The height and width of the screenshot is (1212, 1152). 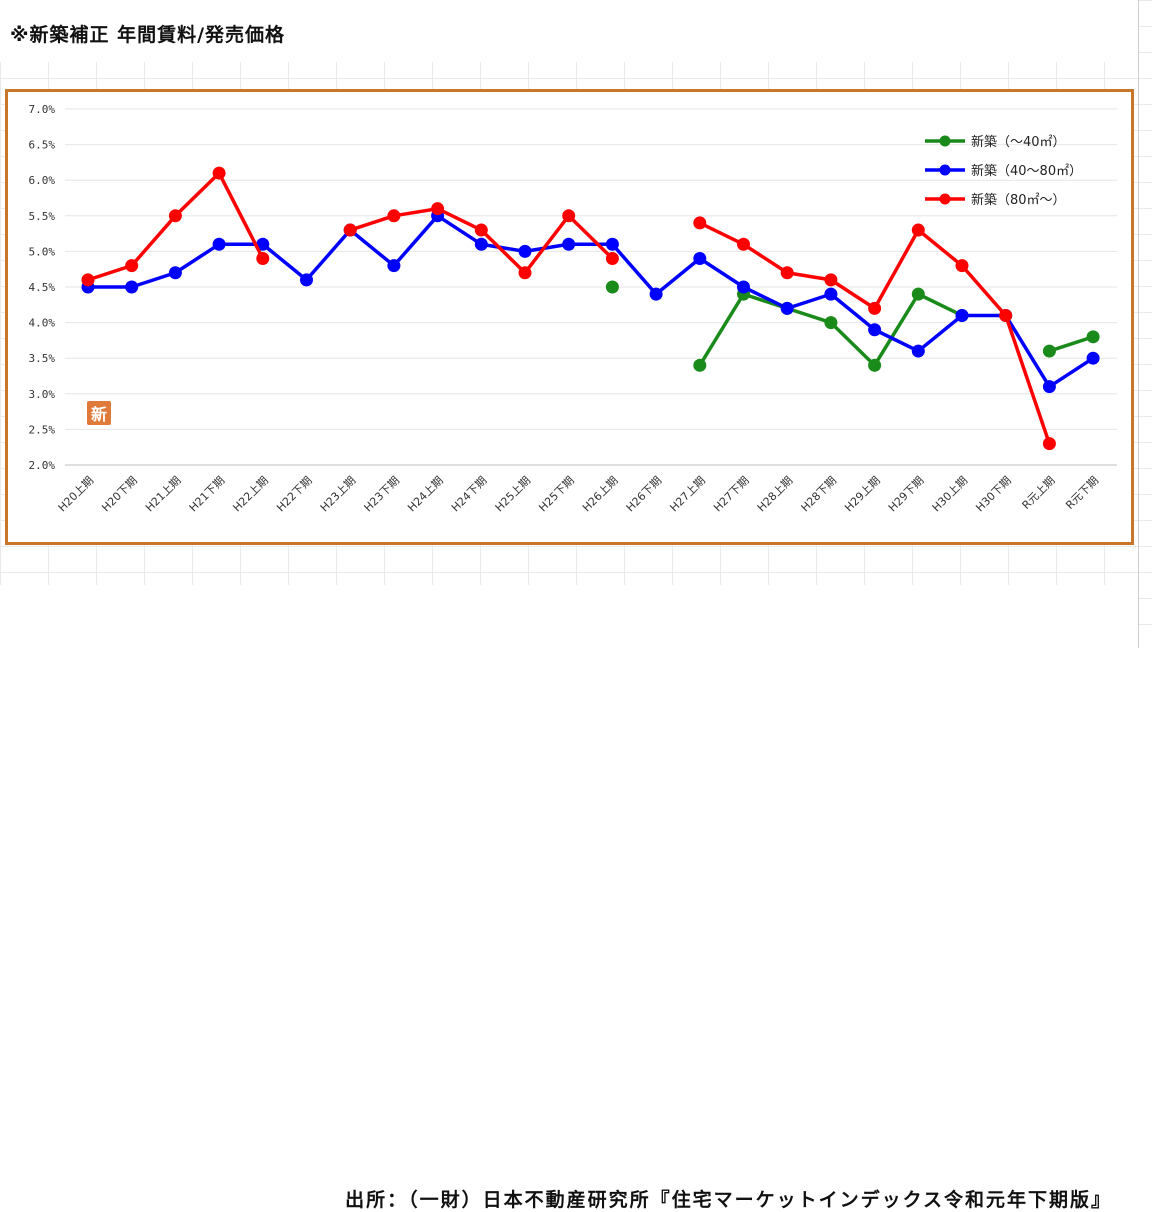 I want to click on x-tick-label: H21下期, so click(x=207, y=494).